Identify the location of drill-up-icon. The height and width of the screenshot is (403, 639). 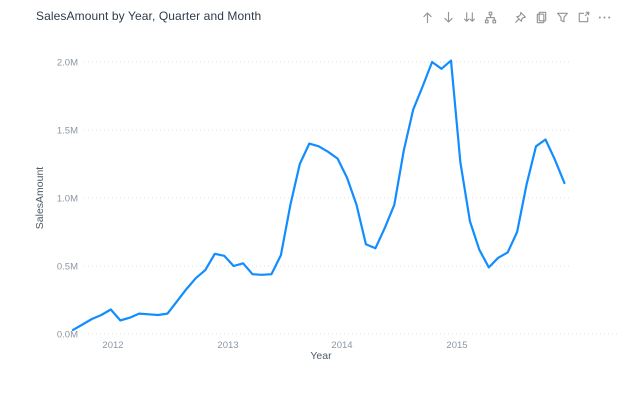
(427, 17).